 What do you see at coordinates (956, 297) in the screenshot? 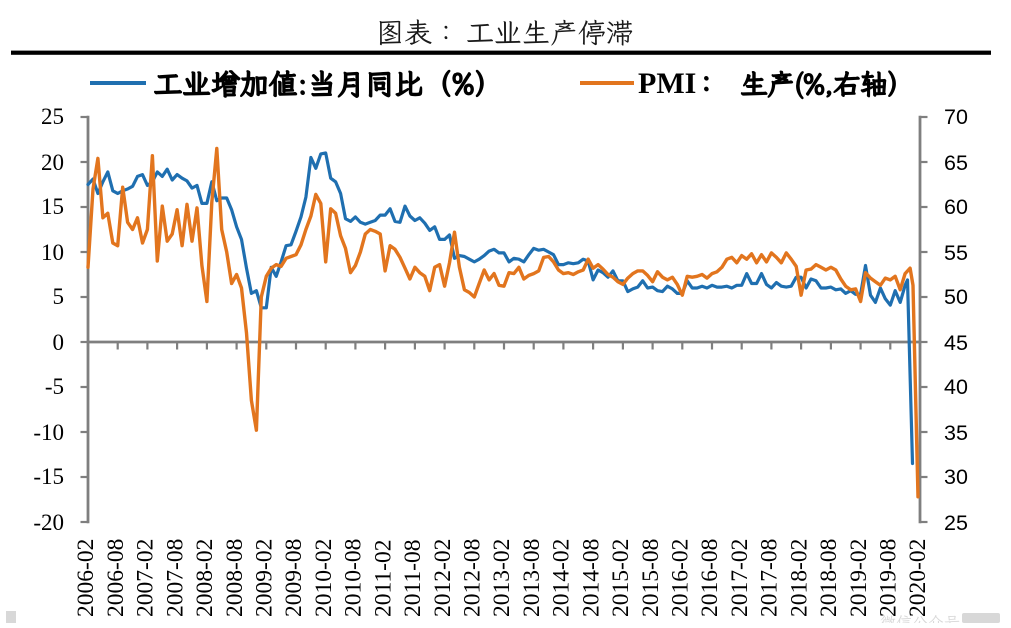
I see `svg-text: 50` at bounding box center [956, 297].